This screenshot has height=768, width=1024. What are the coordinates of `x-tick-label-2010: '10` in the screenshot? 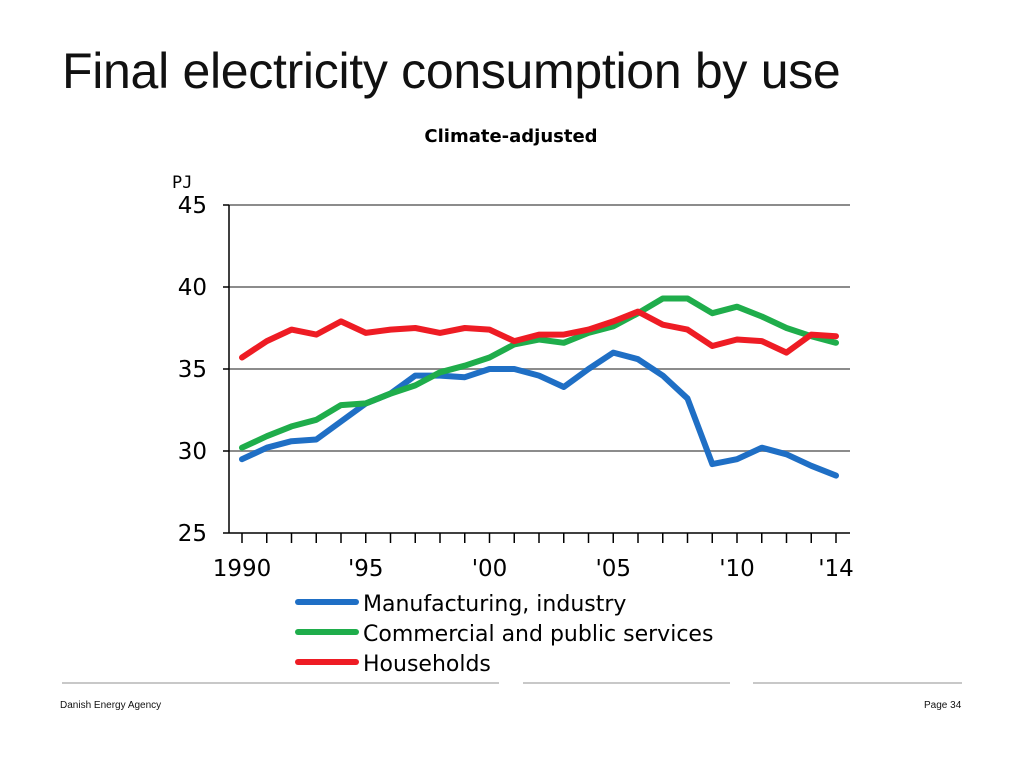 It's located at (737, 569).